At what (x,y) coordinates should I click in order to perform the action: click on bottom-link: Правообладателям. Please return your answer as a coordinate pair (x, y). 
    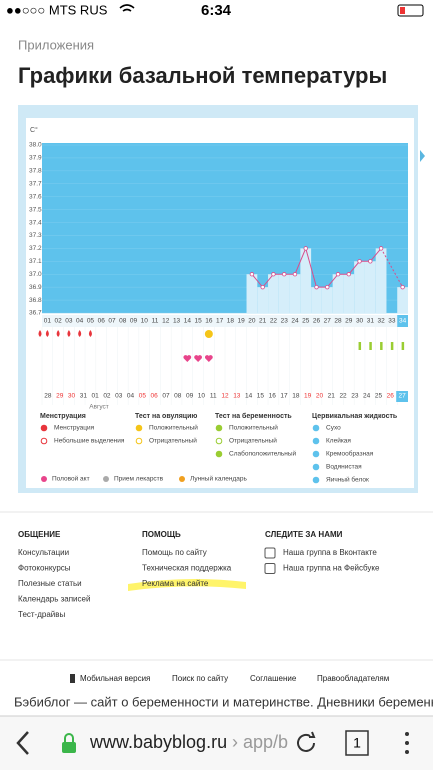
    Looking at the image, I should click on (353, 678).